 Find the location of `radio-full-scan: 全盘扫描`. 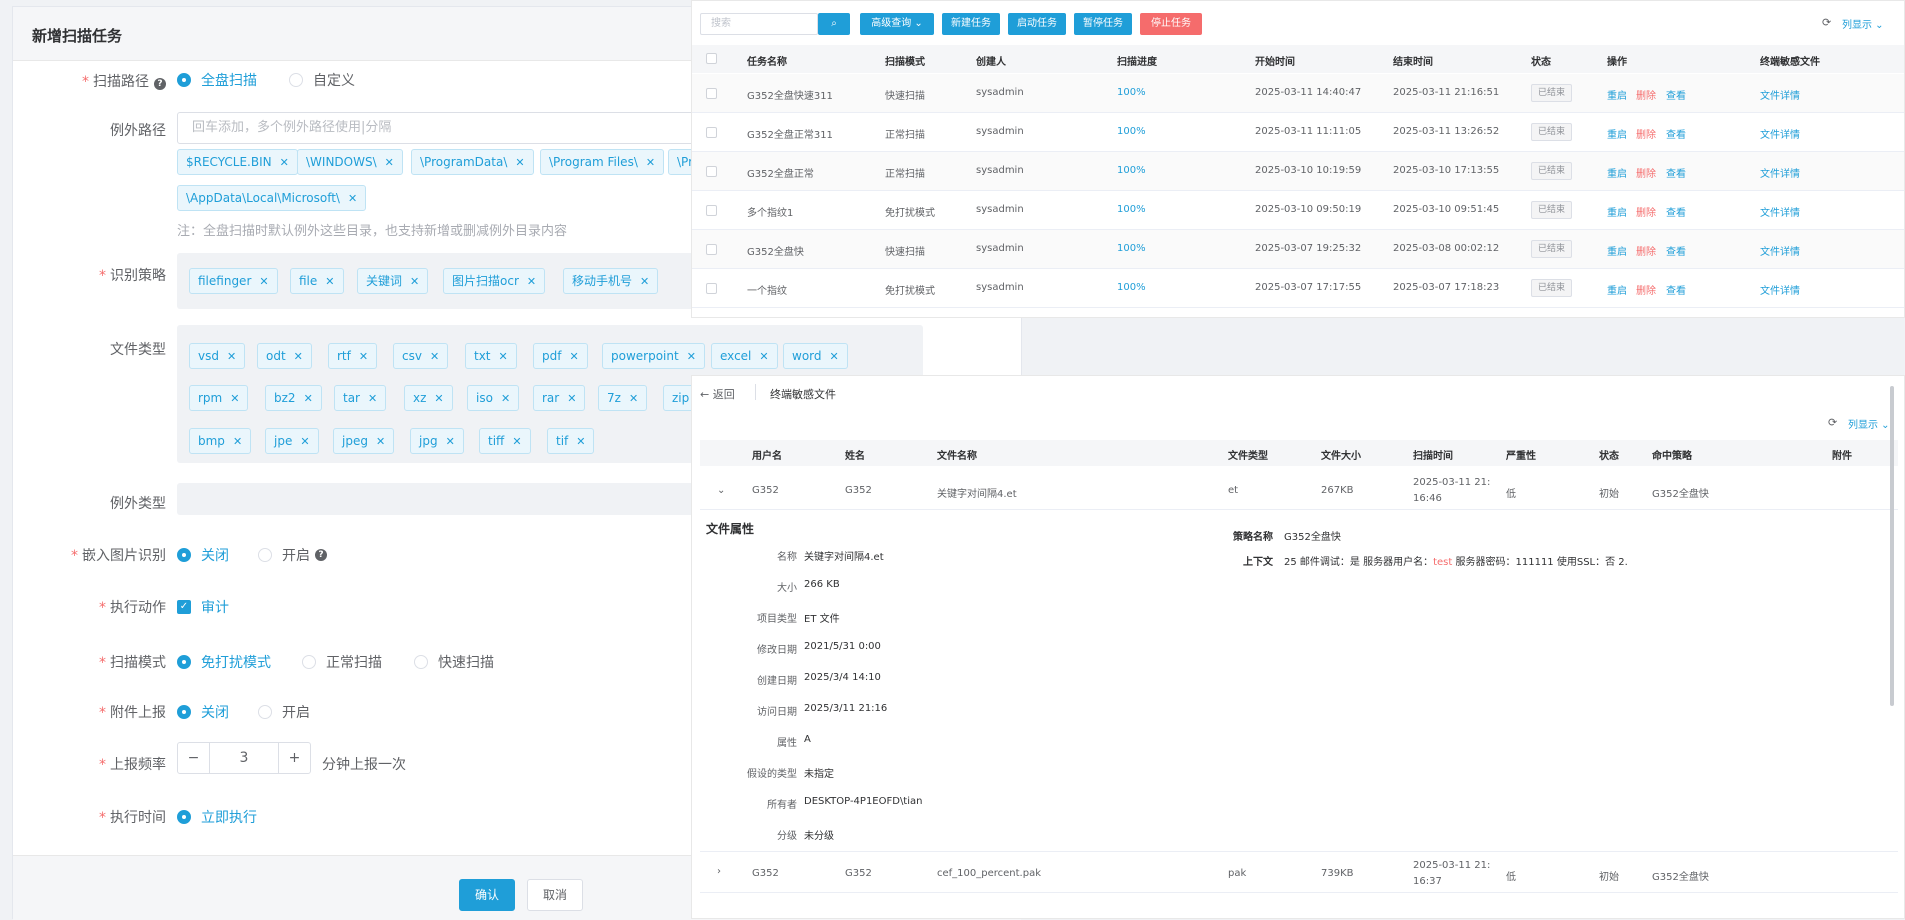

radio-full-scan: 全盘扫描 is located at coordinates (217, 80).